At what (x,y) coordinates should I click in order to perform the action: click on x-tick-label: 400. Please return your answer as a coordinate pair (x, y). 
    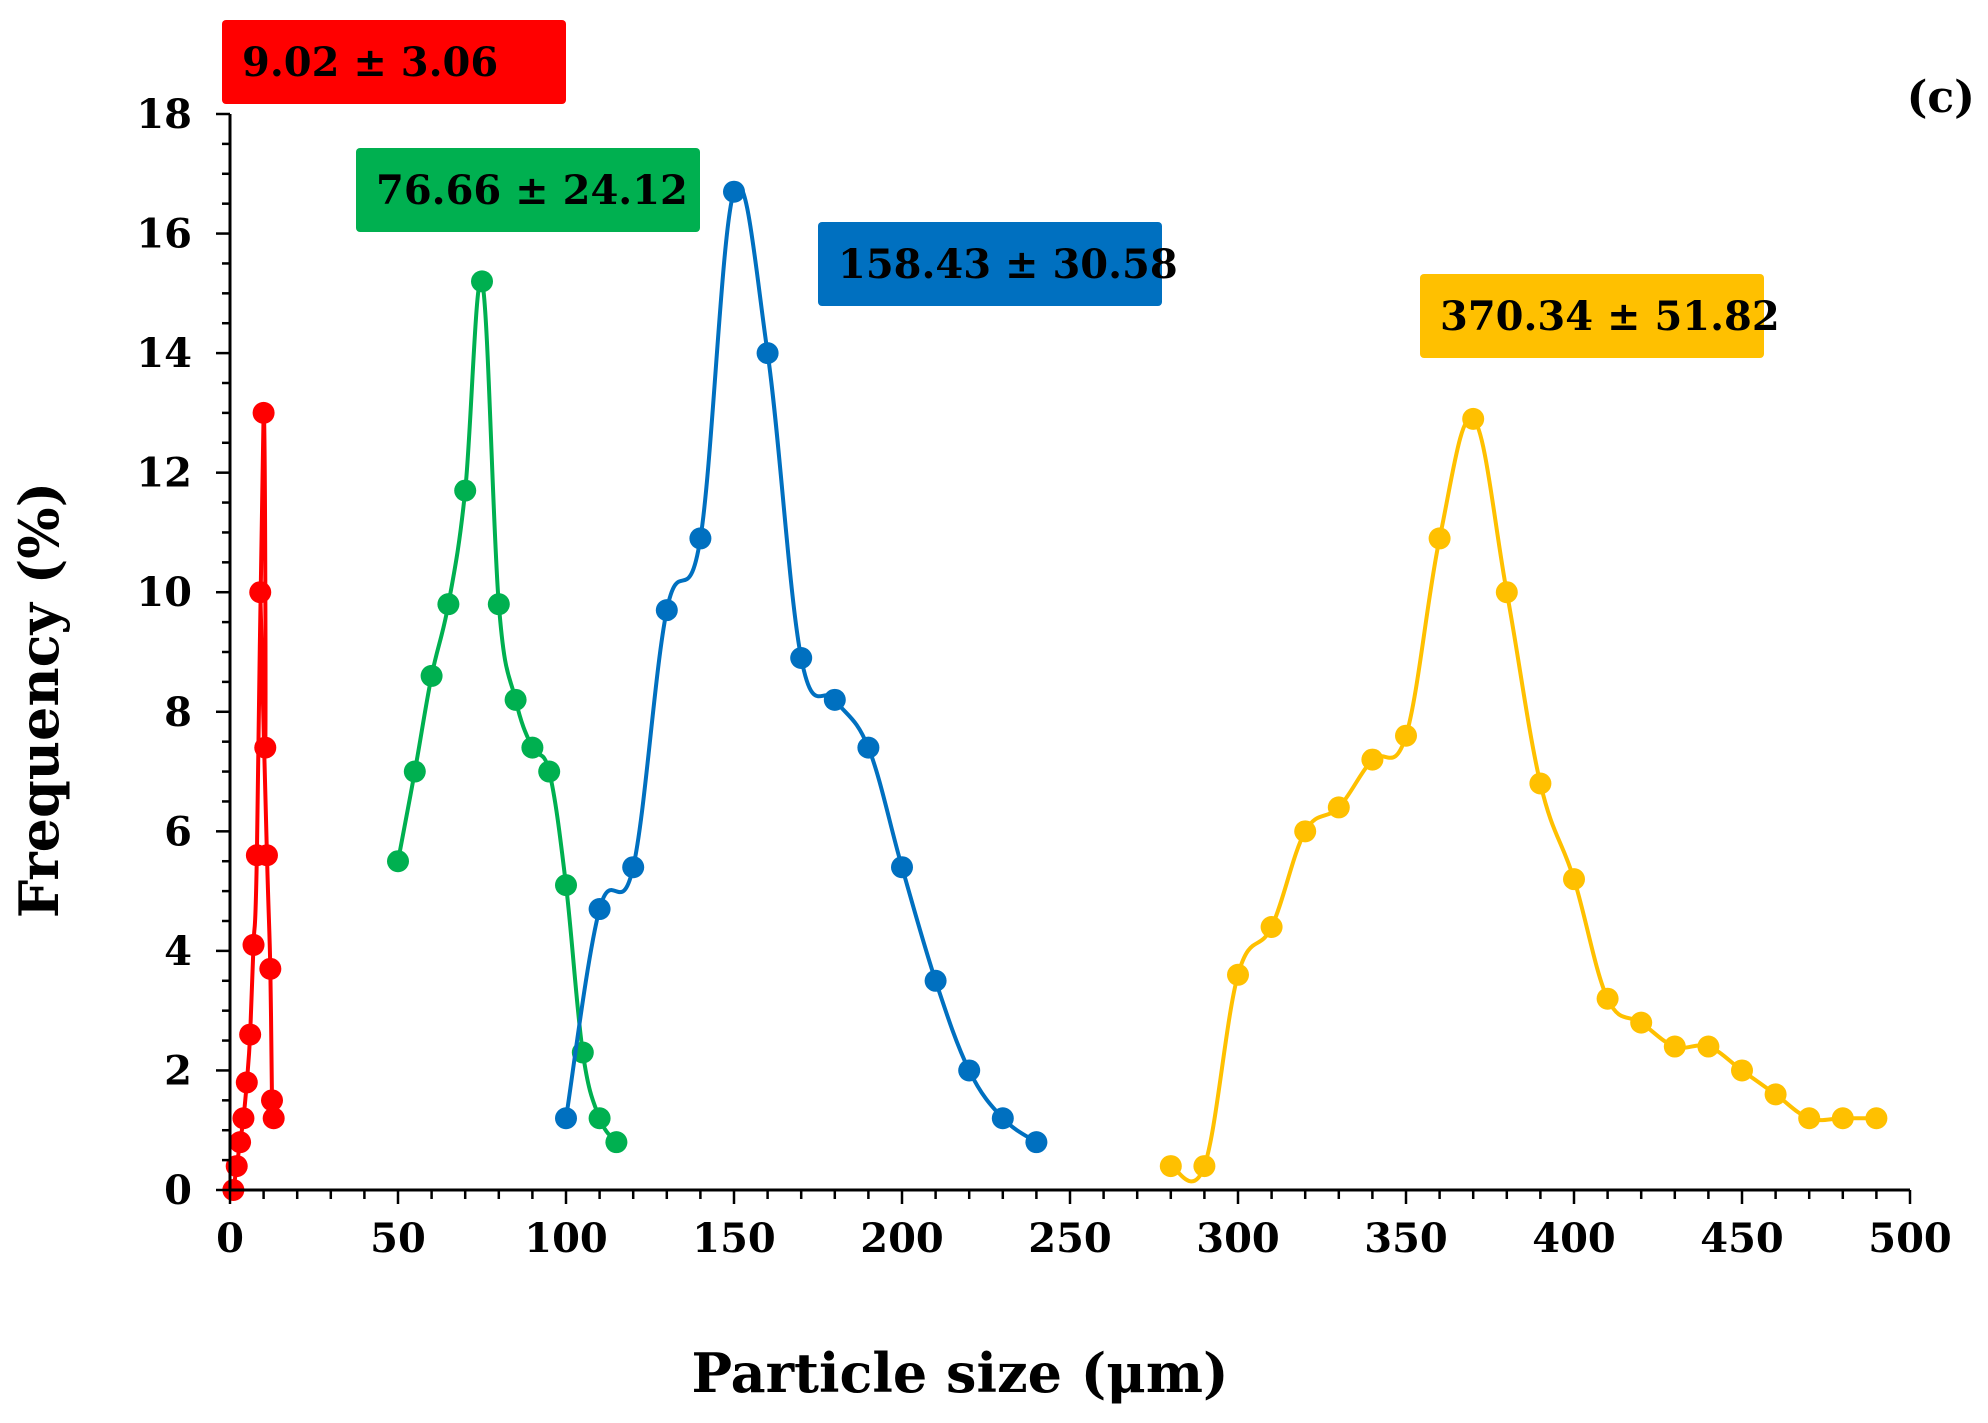
    Looking at the image, I should click on (1574, 1238).